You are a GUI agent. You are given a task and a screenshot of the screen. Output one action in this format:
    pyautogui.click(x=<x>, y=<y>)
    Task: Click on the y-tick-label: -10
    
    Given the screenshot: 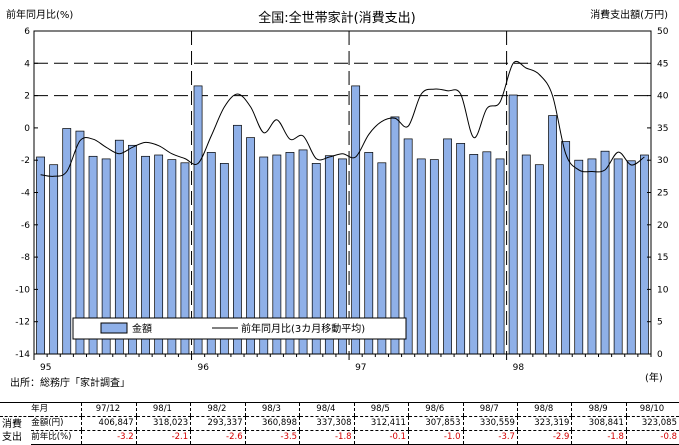 What is the action you would take?
    pyautogui.click(x=22, y=290)
    